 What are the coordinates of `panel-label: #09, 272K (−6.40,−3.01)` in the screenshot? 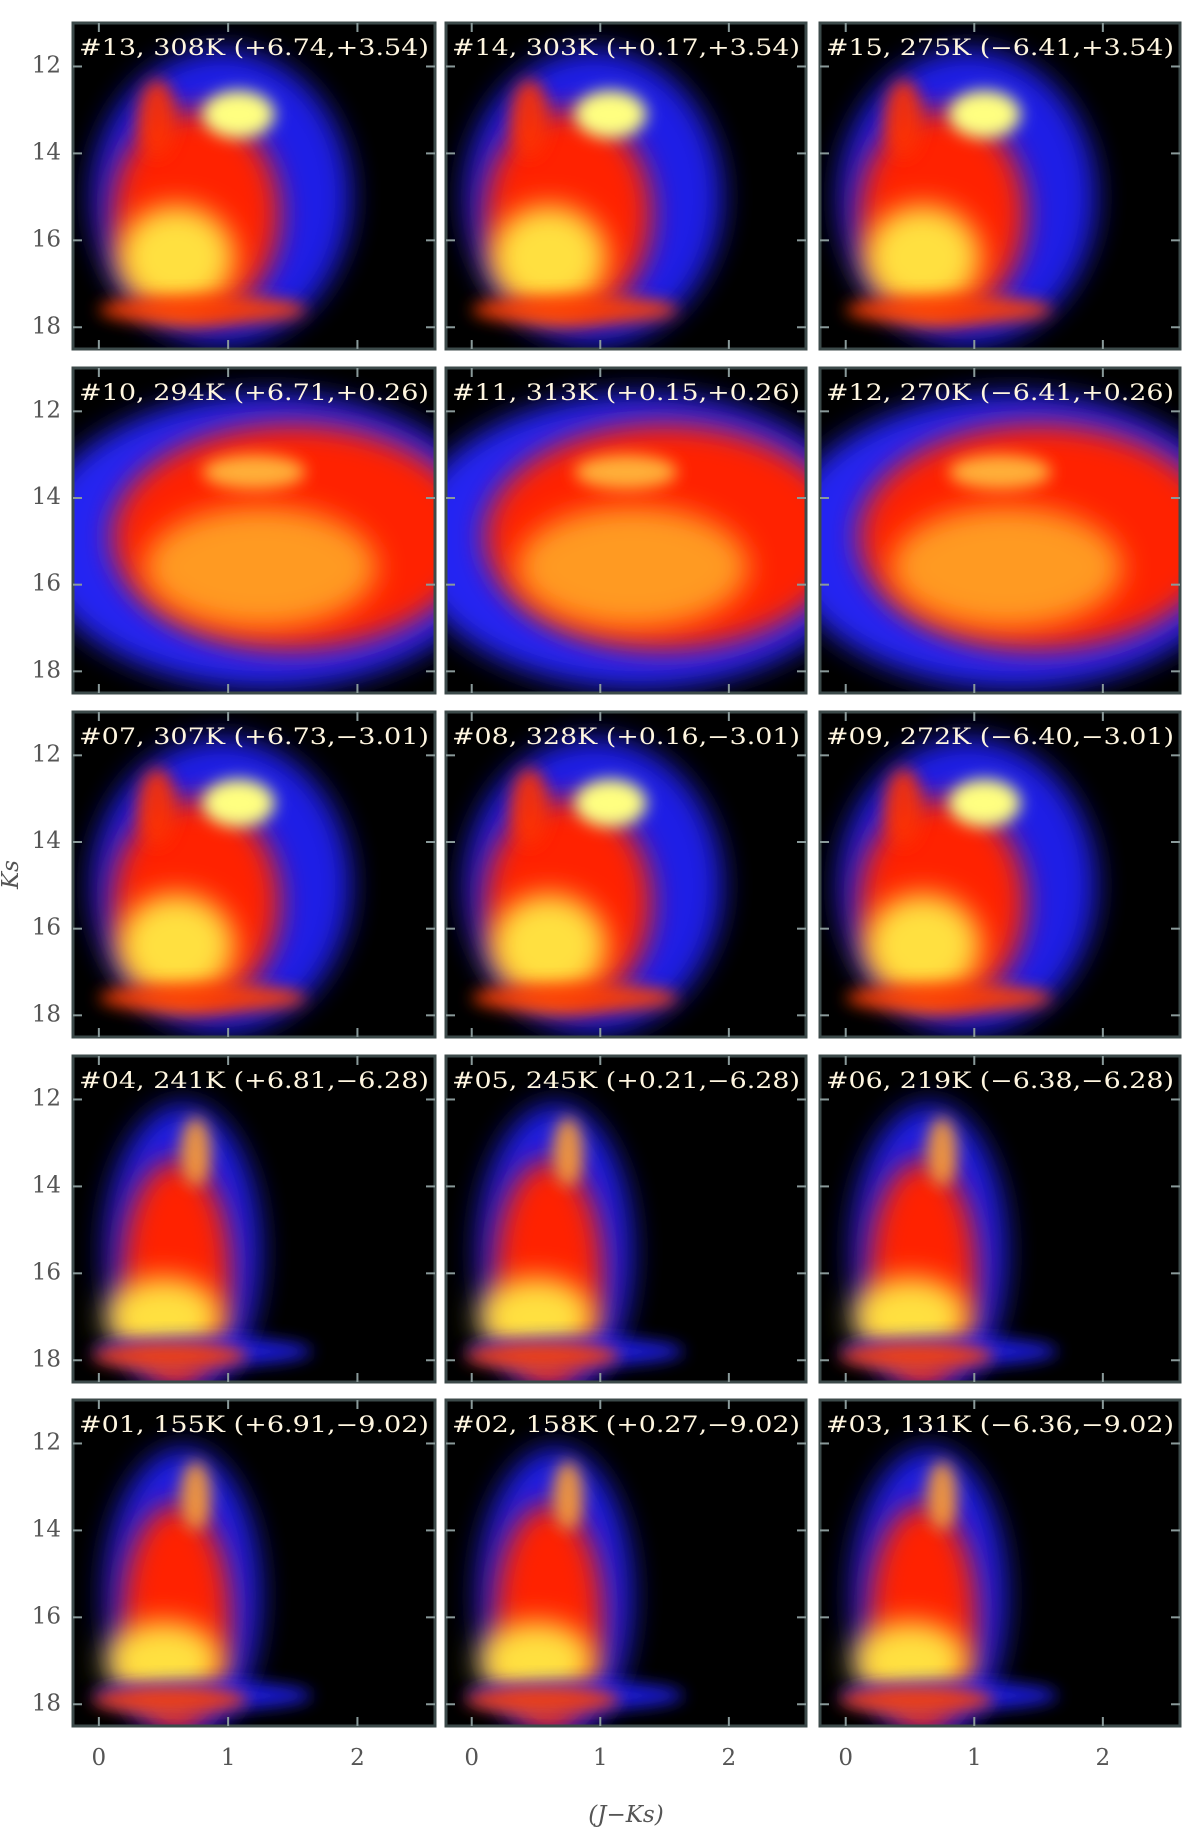 It's located at (1000, 737).